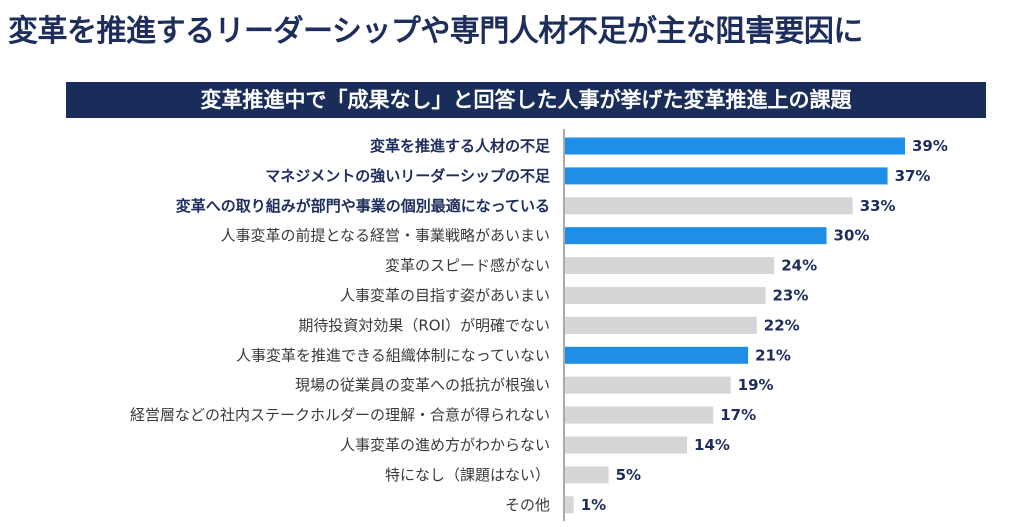 The height and width of the screenshot is (527, 1024). I want to click on value-label: 22%, so click(782, 325).